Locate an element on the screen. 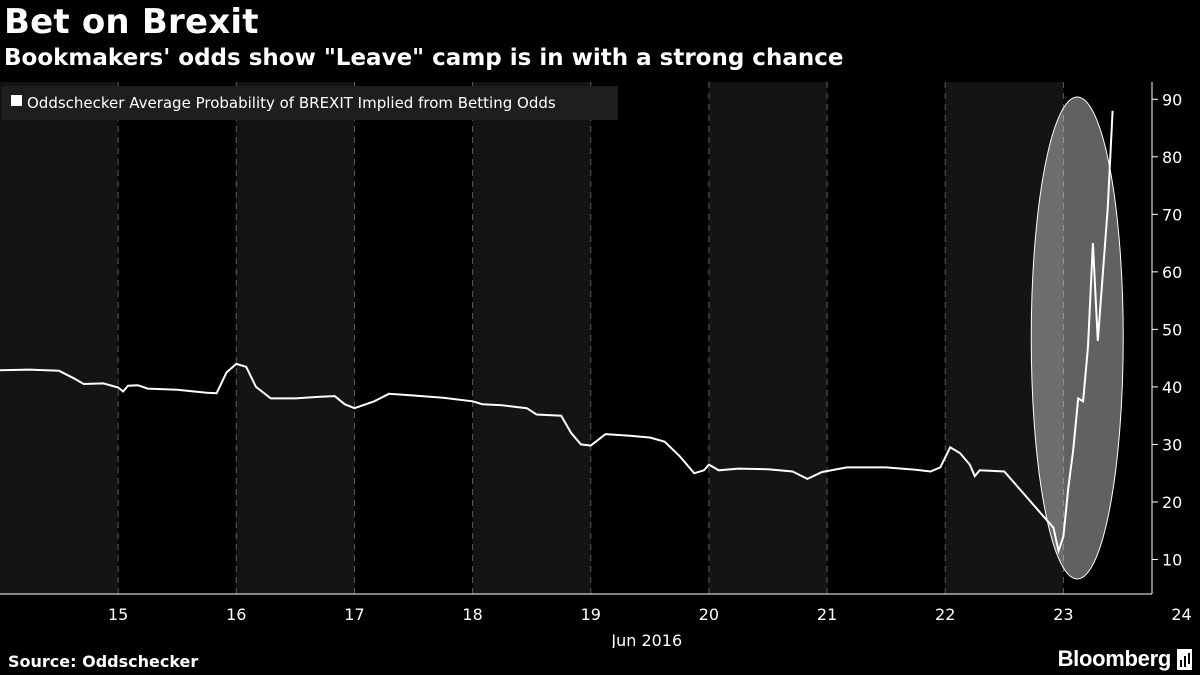 The width and height of the screenshot is (1200, 675). y-tick-label: 40 is located at coordinates (1172, 387).